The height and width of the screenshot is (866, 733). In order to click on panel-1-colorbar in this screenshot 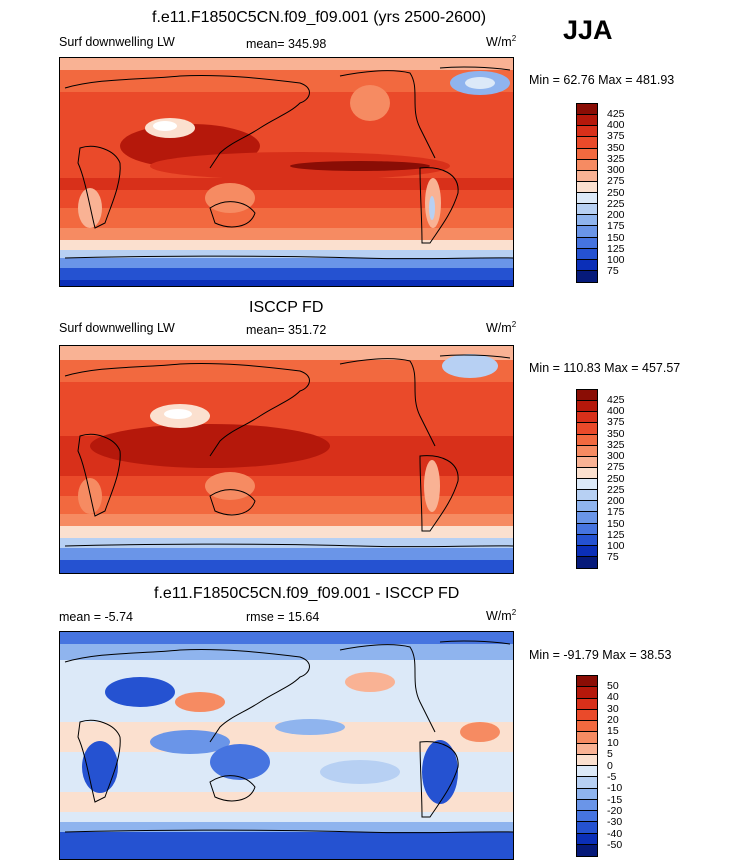, I will do `click(587, 193)`.